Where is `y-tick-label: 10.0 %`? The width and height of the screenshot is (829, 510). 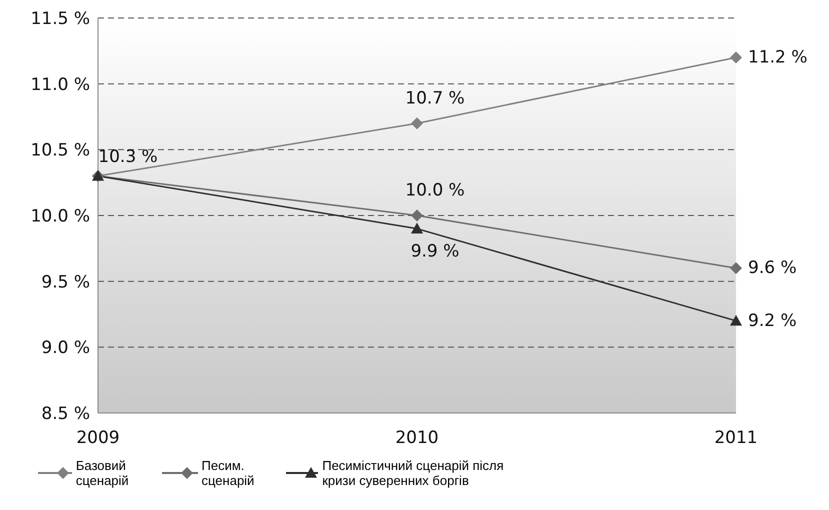
y-tick-label: 10.0 % is located at coordinates (60, 216).